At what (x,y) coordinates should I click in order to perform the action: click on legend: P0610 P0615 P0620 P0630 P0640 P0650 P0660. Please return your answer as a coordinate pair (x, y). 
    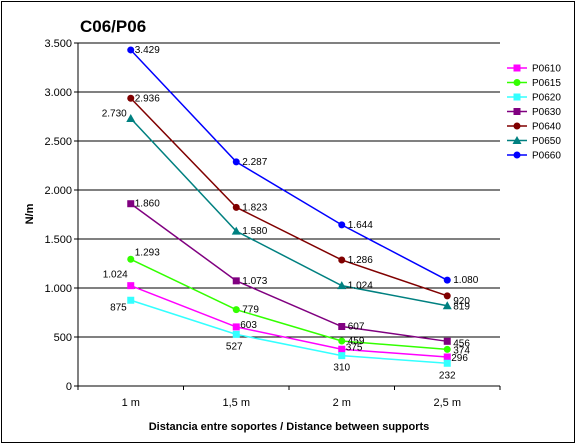
    Looking at the image, I should click on (534, 113).